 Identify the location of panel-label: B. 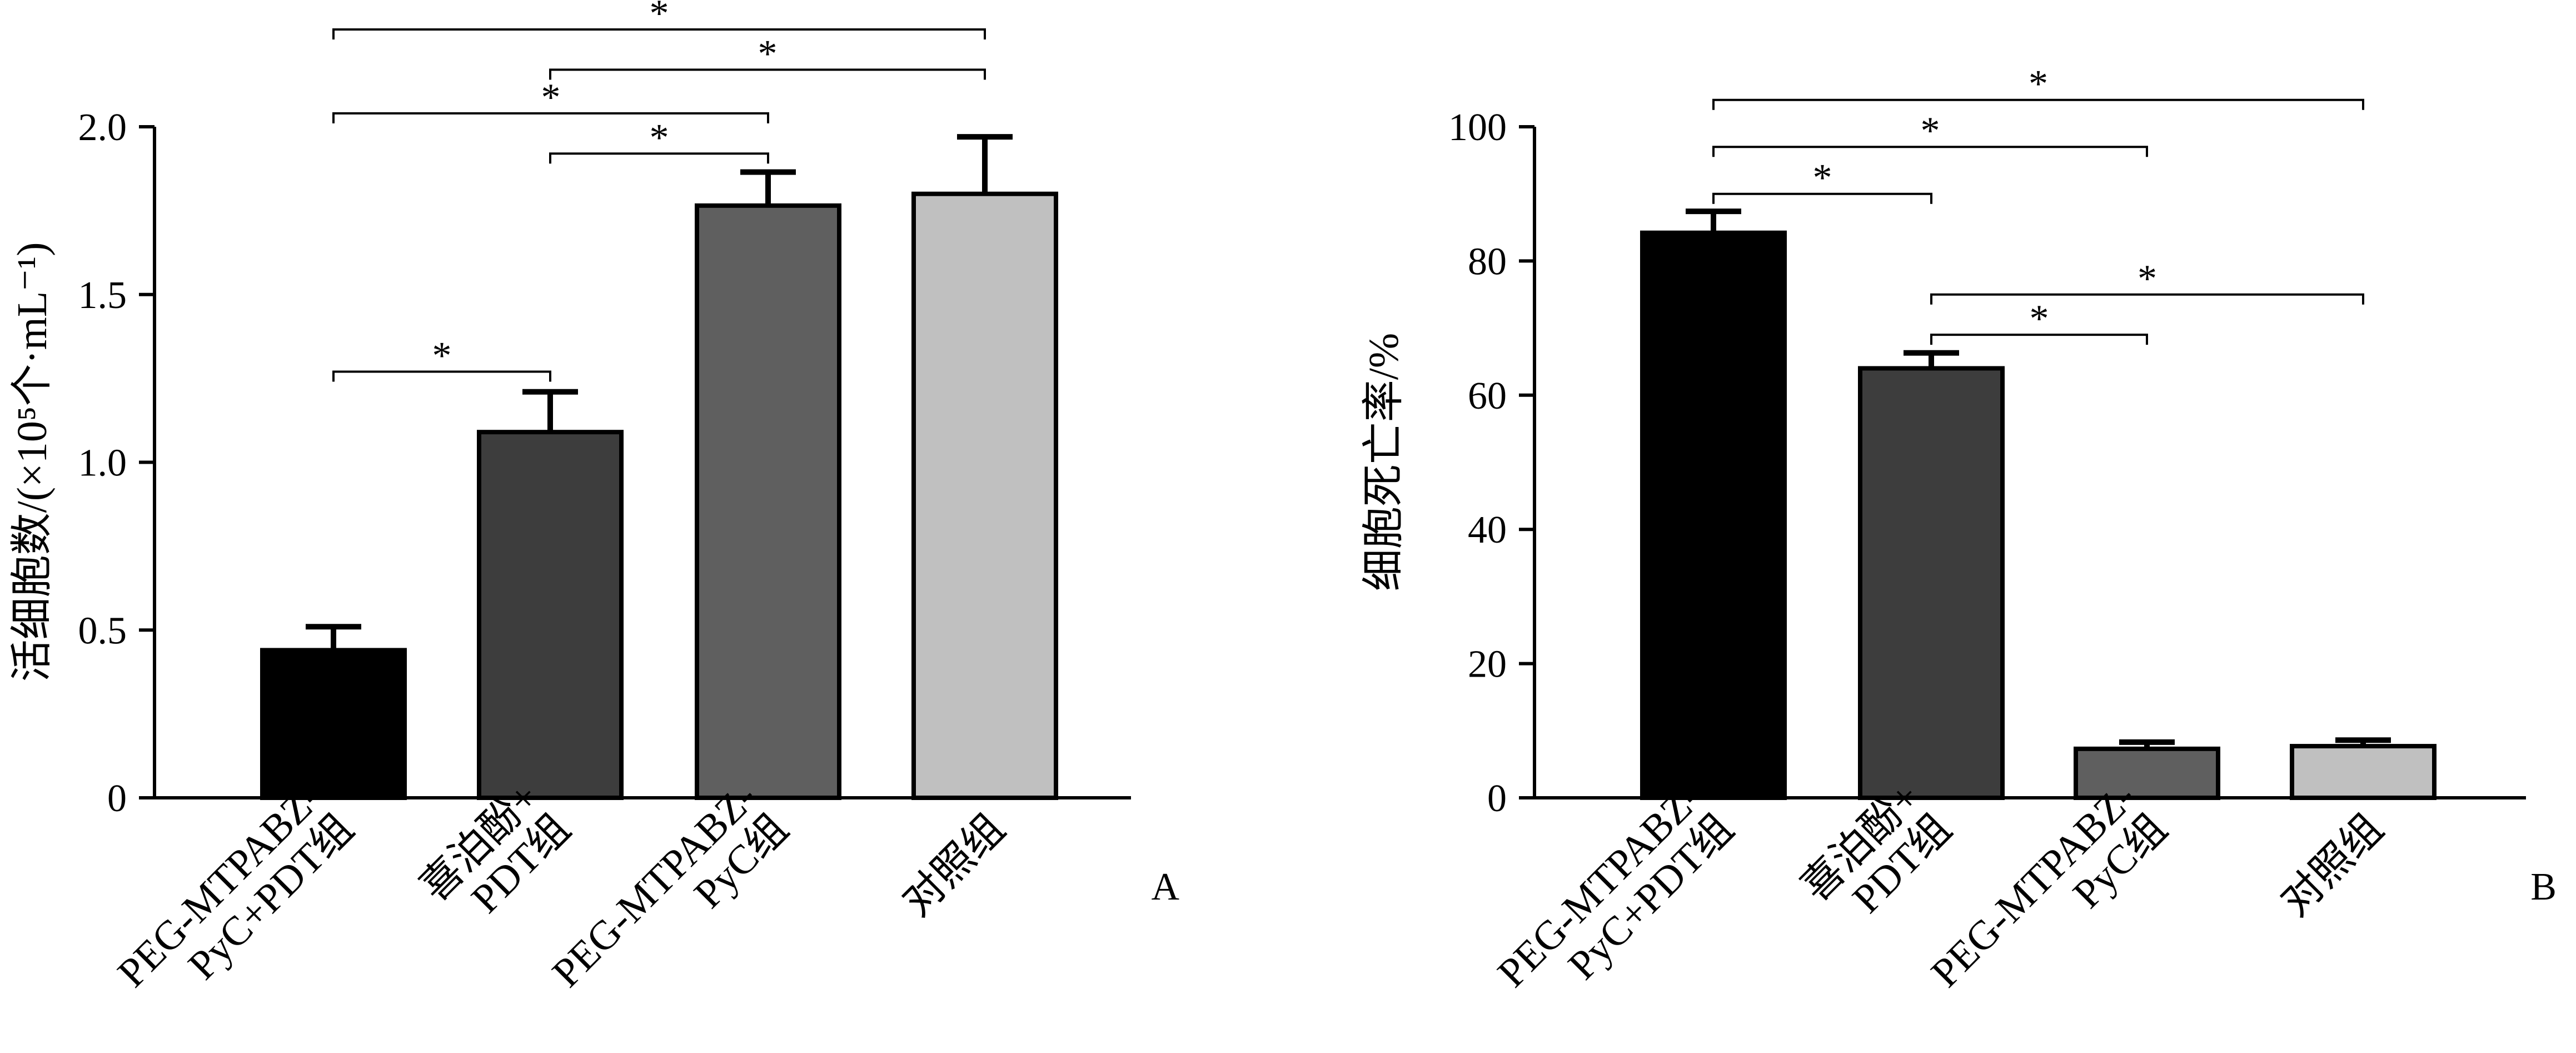
(2543, 887).